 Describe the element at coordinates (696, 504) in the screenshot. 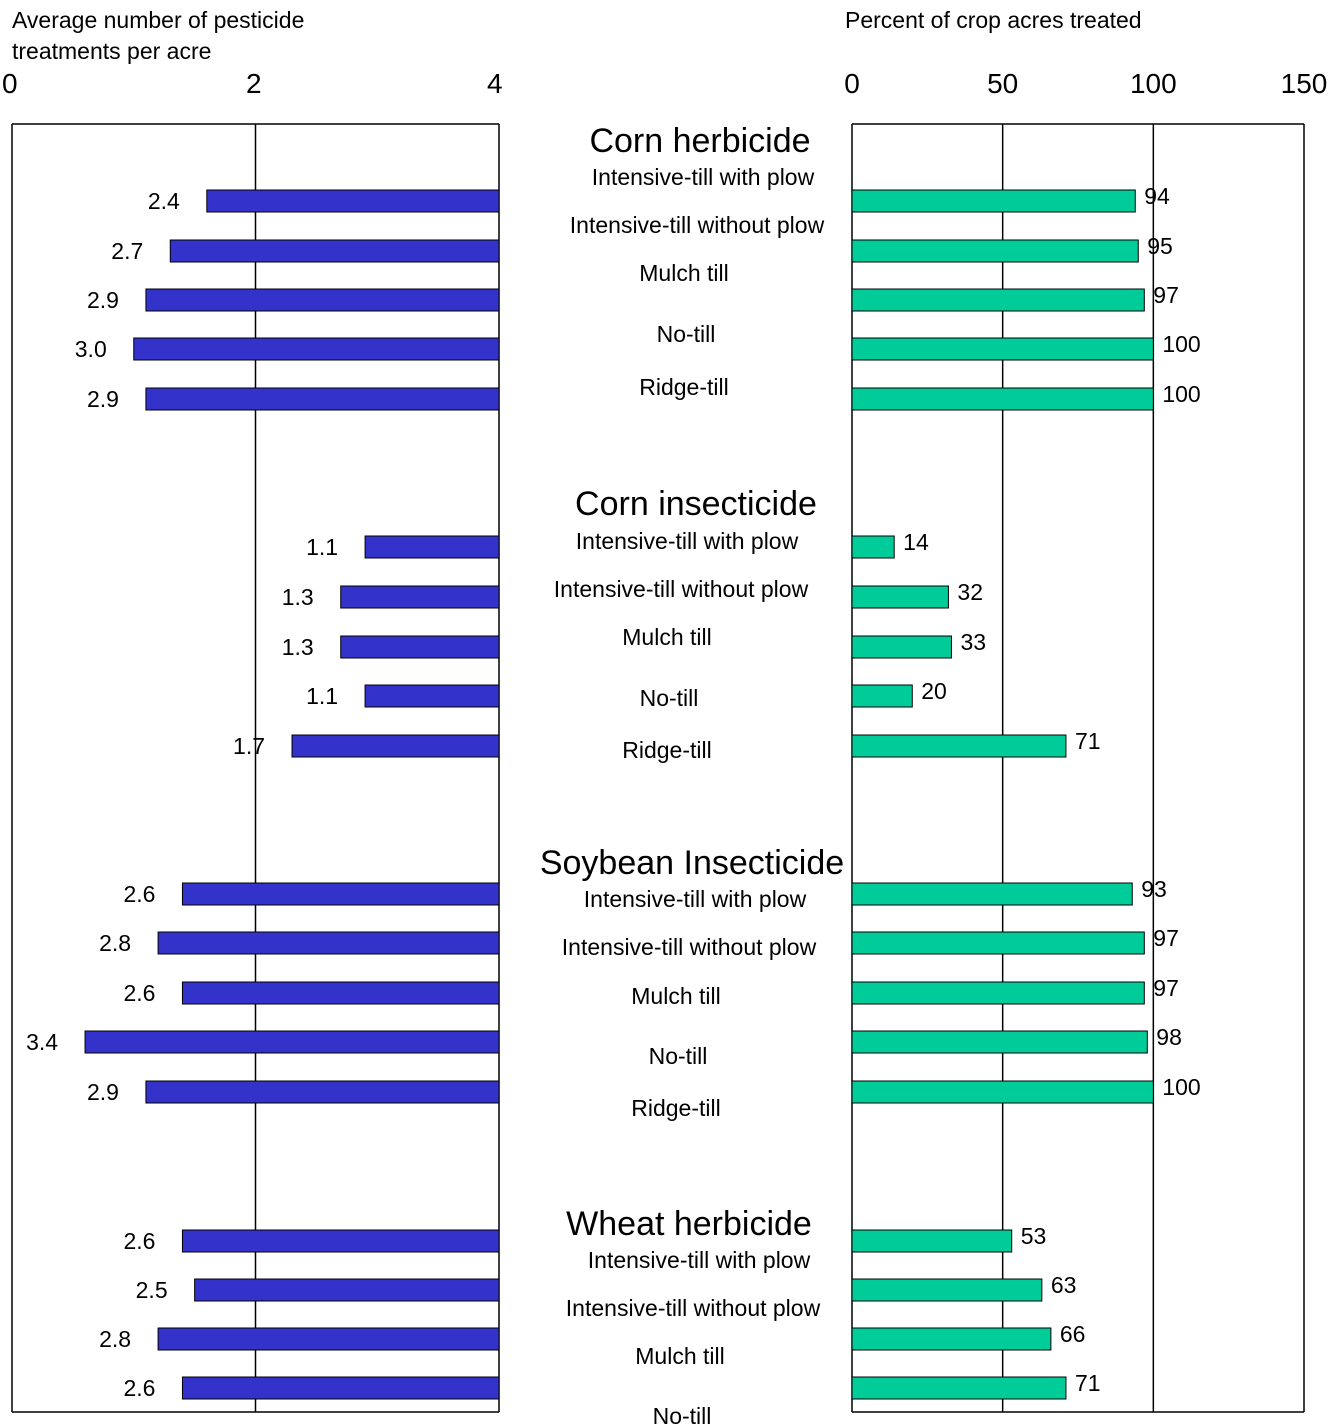

I see `group-title: Corn insecticide` at that location.